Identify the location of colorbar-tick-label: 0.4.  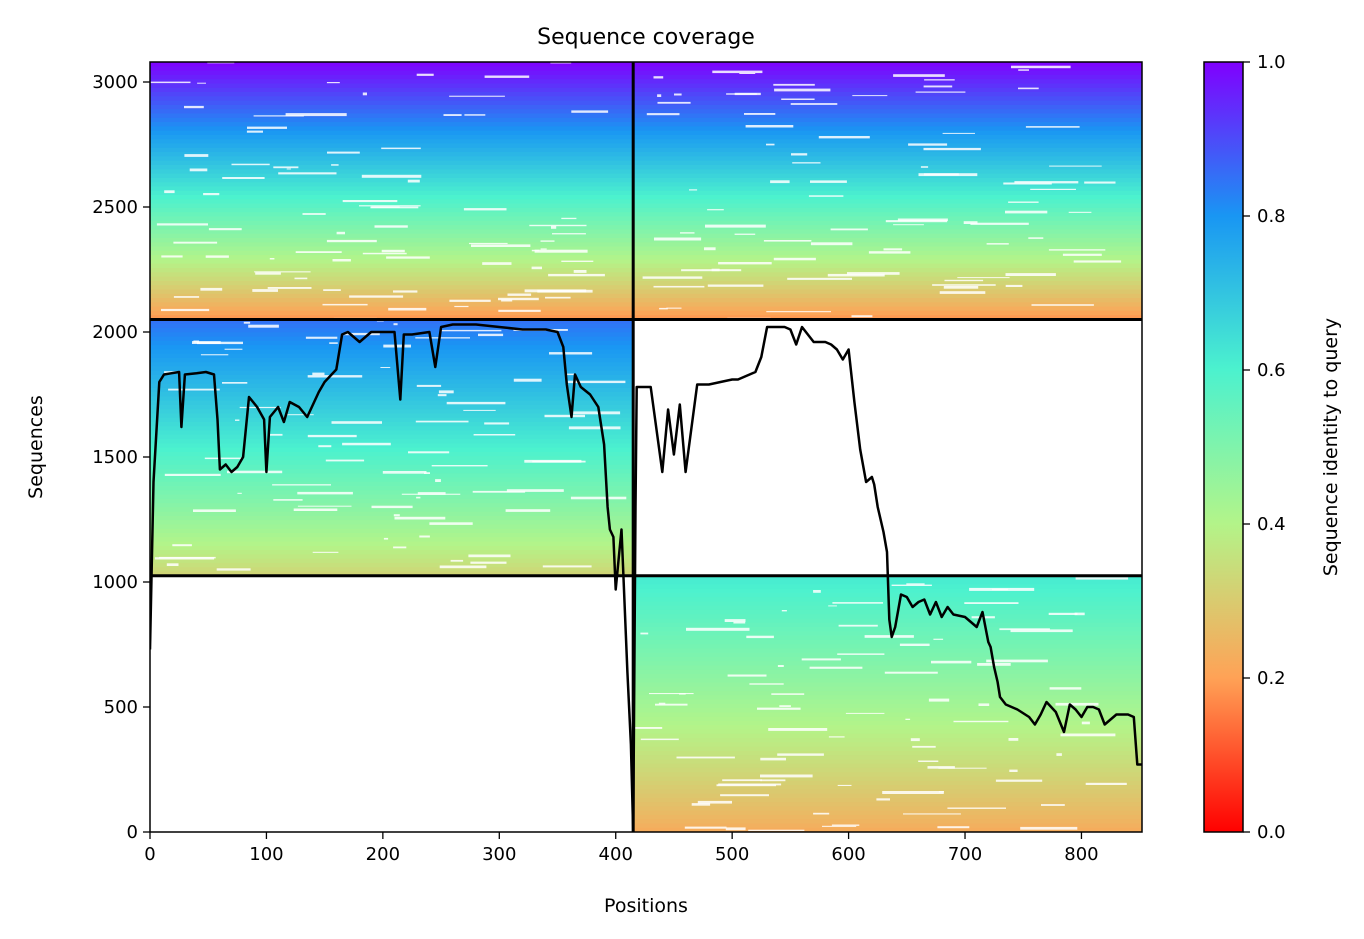
(1271, 524).